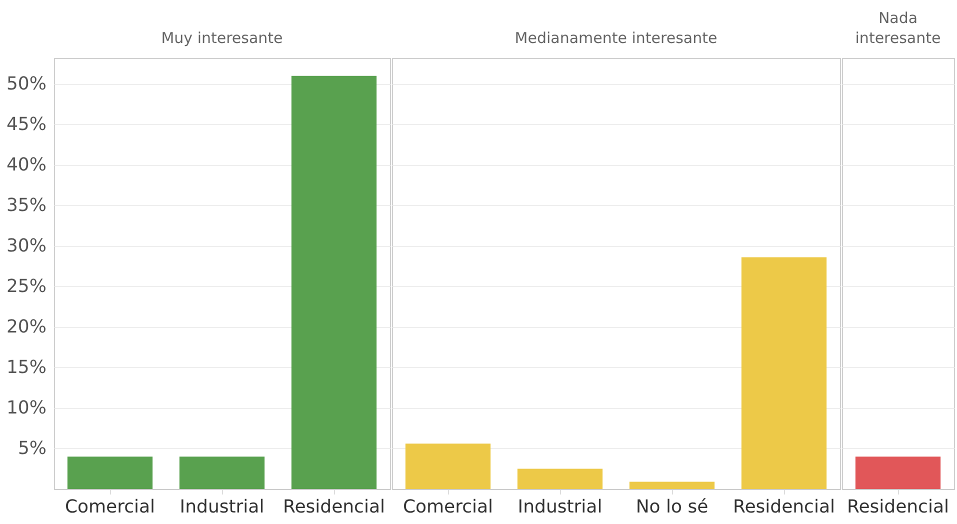 This screenshot has height=524, width=957. What do you see at coordinates (26, 245) in the screenshot?
I see `y-tick-label: 30%` at bounding box center [26, 245].